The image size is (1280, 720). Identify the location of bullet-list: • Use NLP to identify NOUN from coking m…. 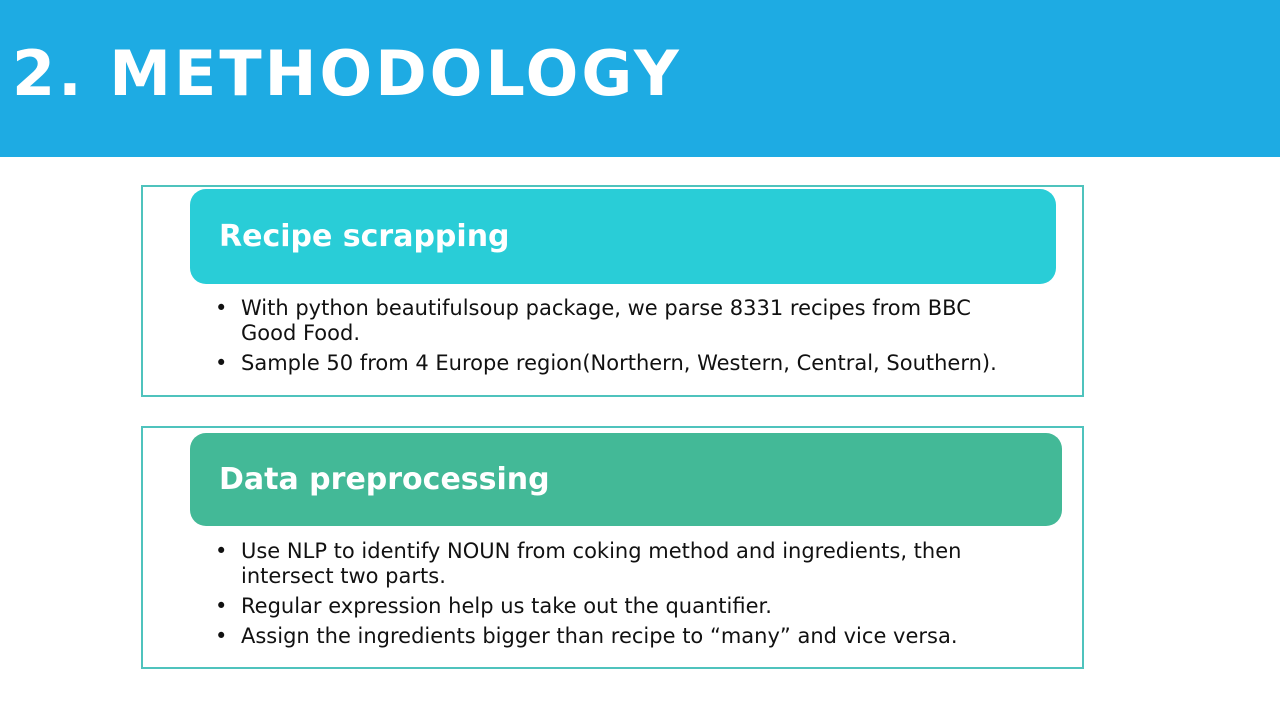
(615, 596).